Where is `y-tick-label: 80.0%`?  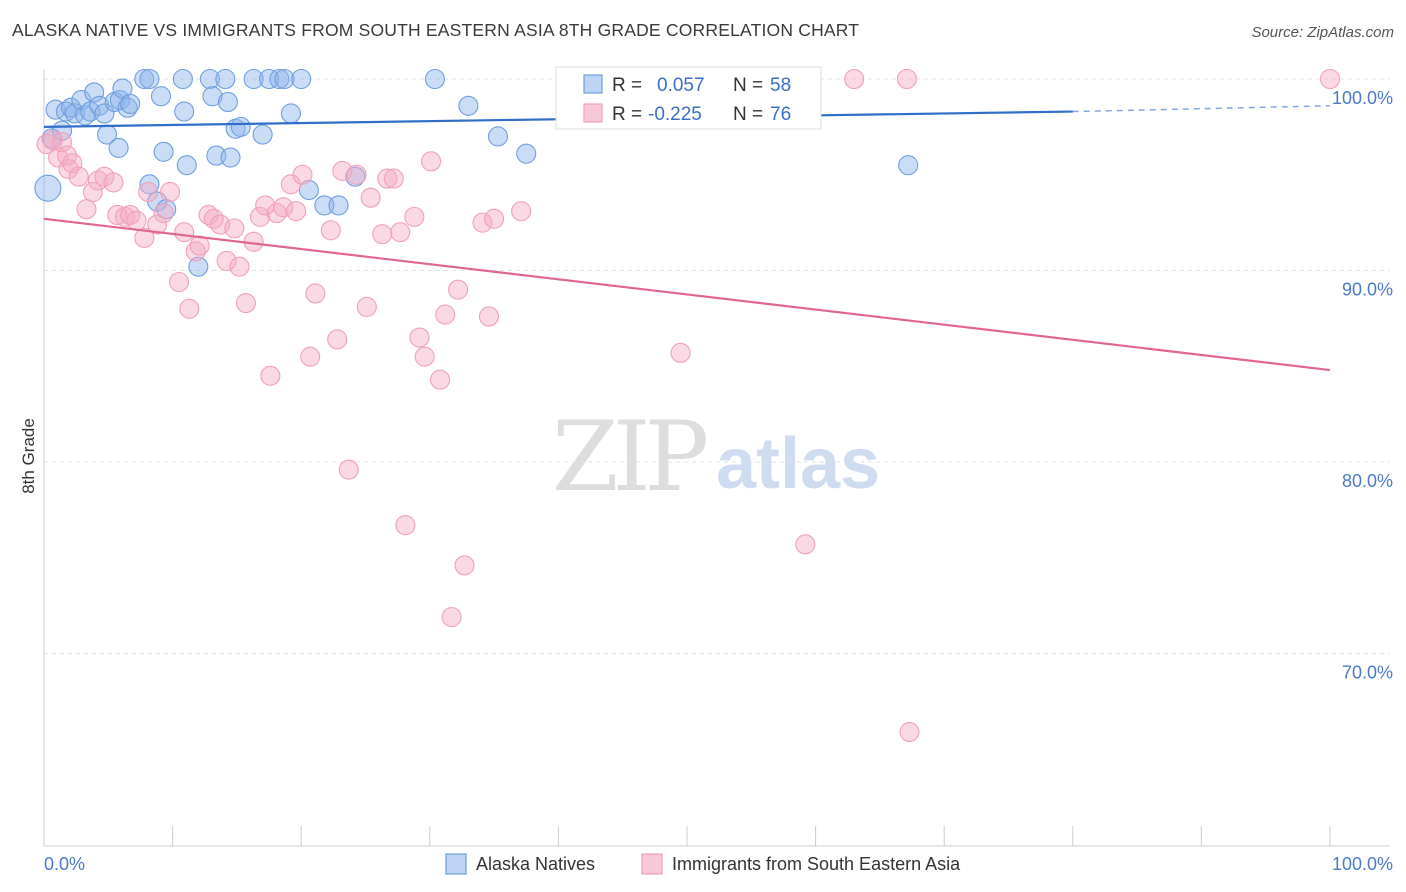
y-tick-label: 80.0% is located at coordinates (1367, 481).